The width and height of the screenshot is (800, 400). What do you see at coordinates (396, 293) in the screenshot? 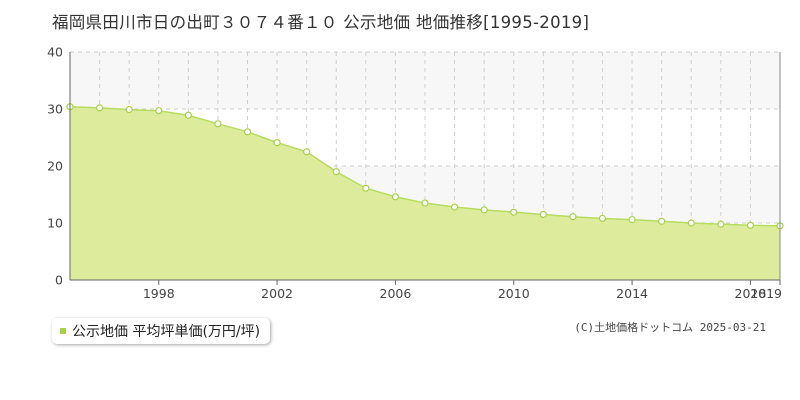
I see `x-tick-label: 2006` at bounding box center [396, 293].